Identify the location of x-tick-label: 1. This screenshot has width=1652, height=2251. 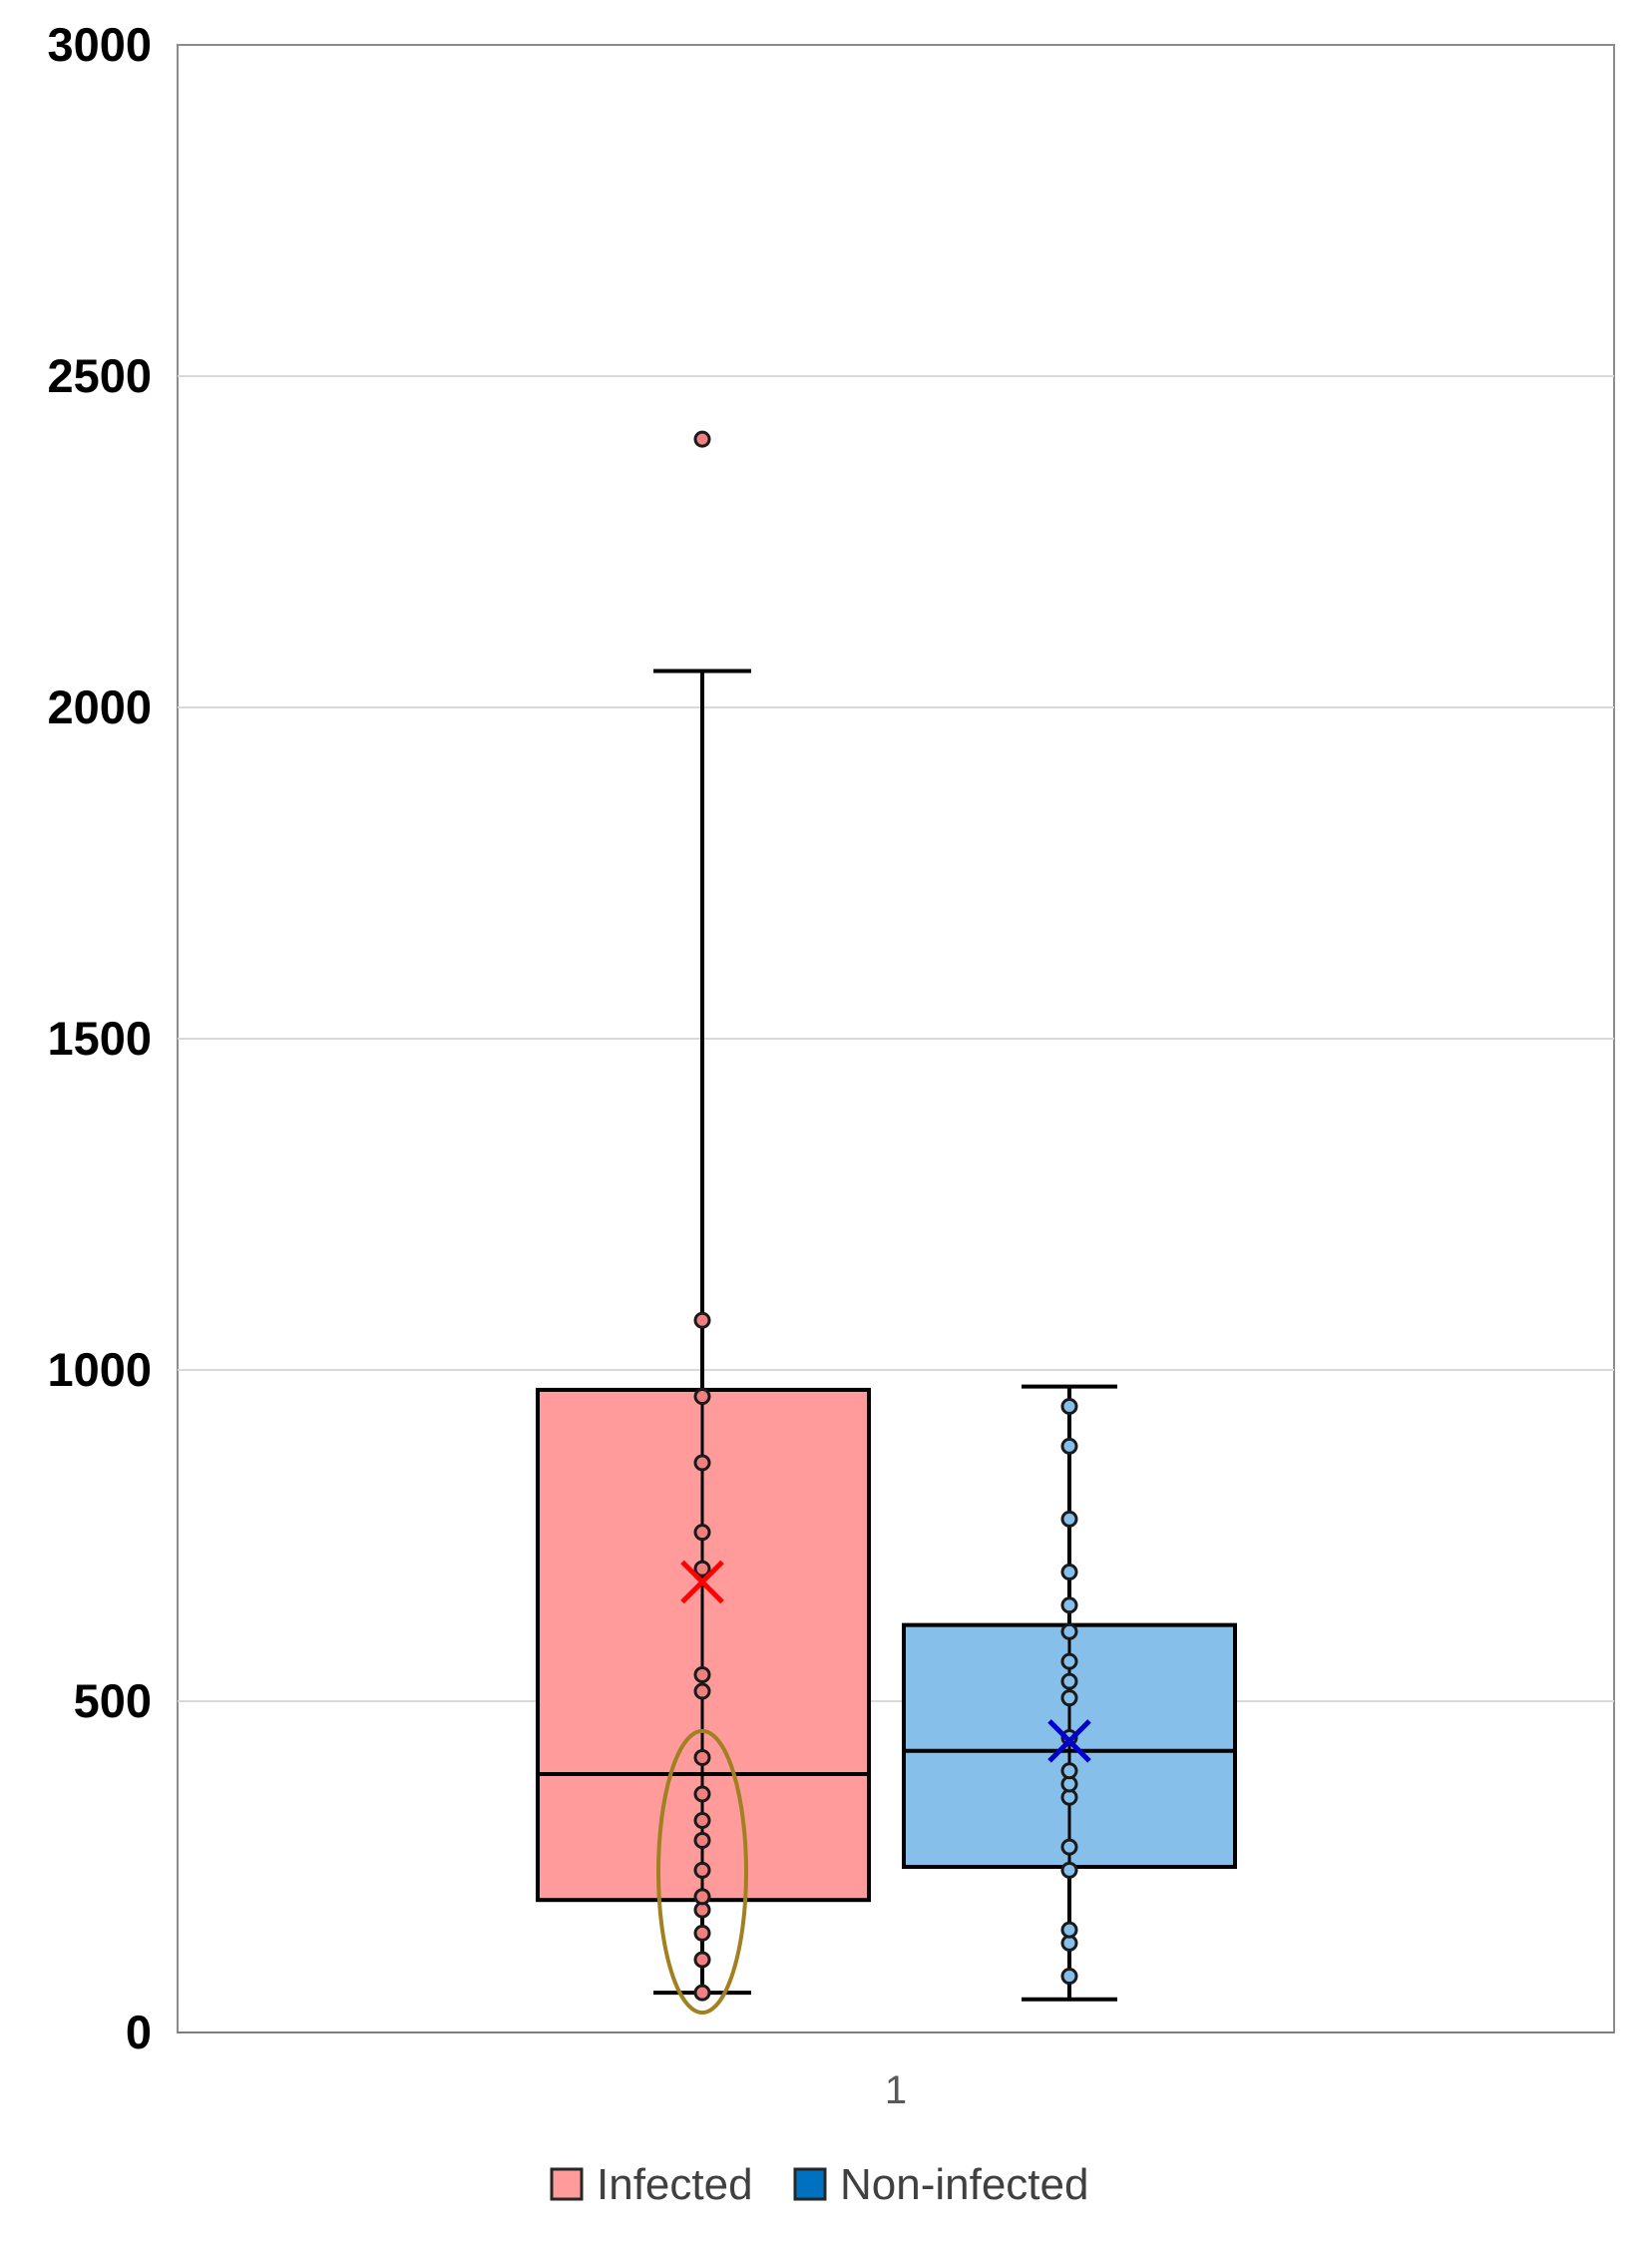
(896, 2090).